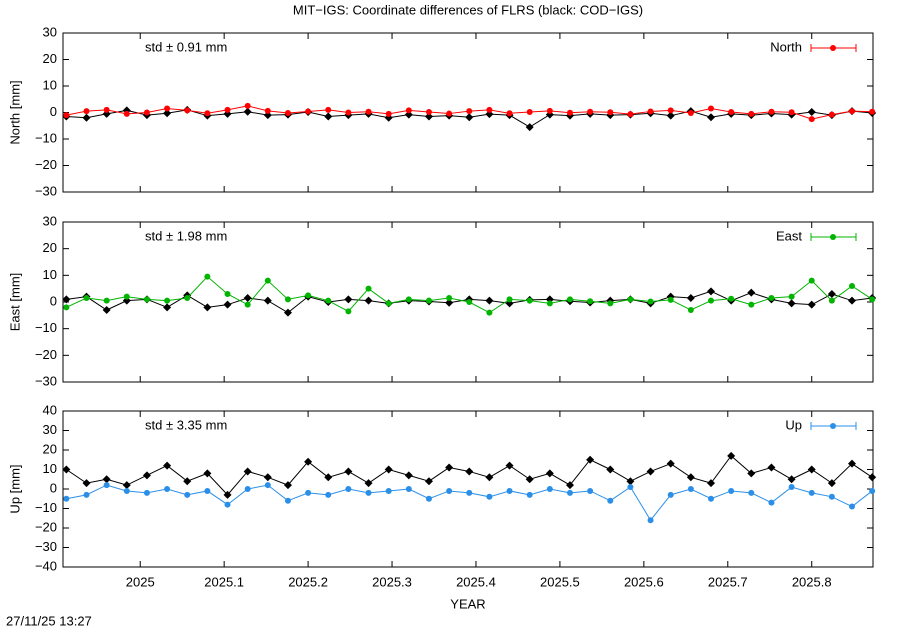 The height and width of the screenshot is (630, 900). What do you see at coordinates (53, 300) in the screenshot?
I see `y-tick-label: 0` at bounding box center [53, 300].